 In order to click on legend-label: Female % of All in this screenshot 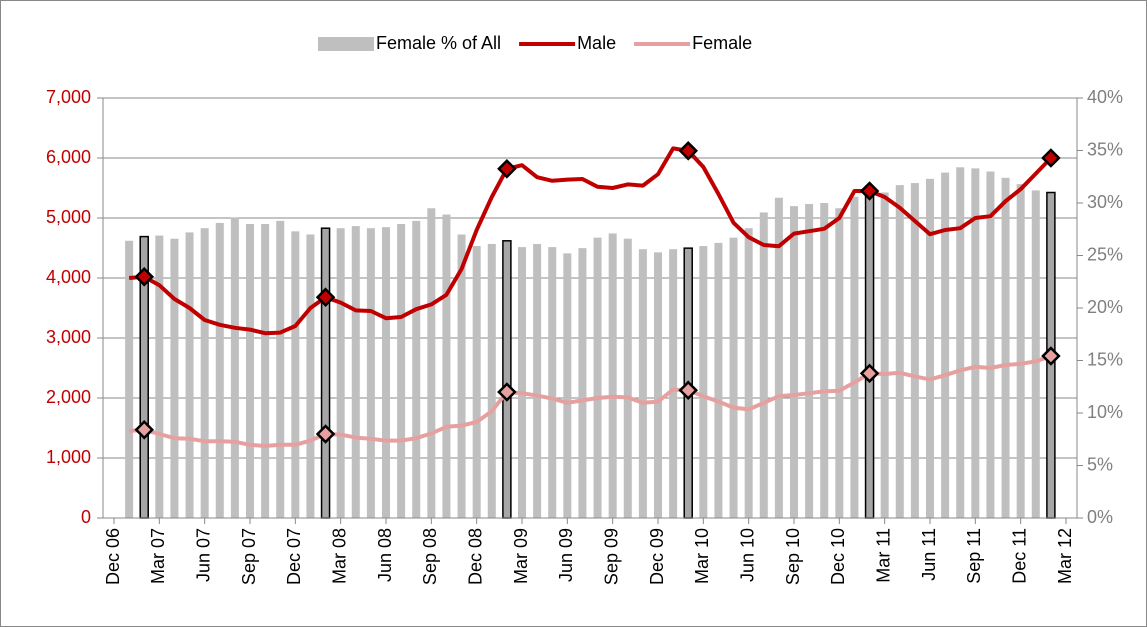, I will do `click(438, 43)`.